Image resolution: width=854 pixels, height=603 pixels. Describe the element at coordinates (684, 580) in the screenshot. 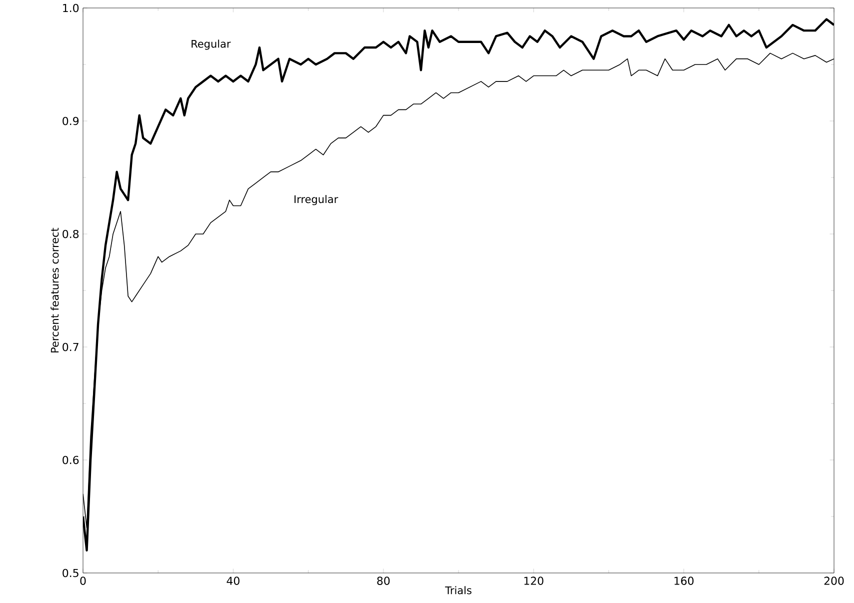

I see `x-tick-label: 160` at that location.